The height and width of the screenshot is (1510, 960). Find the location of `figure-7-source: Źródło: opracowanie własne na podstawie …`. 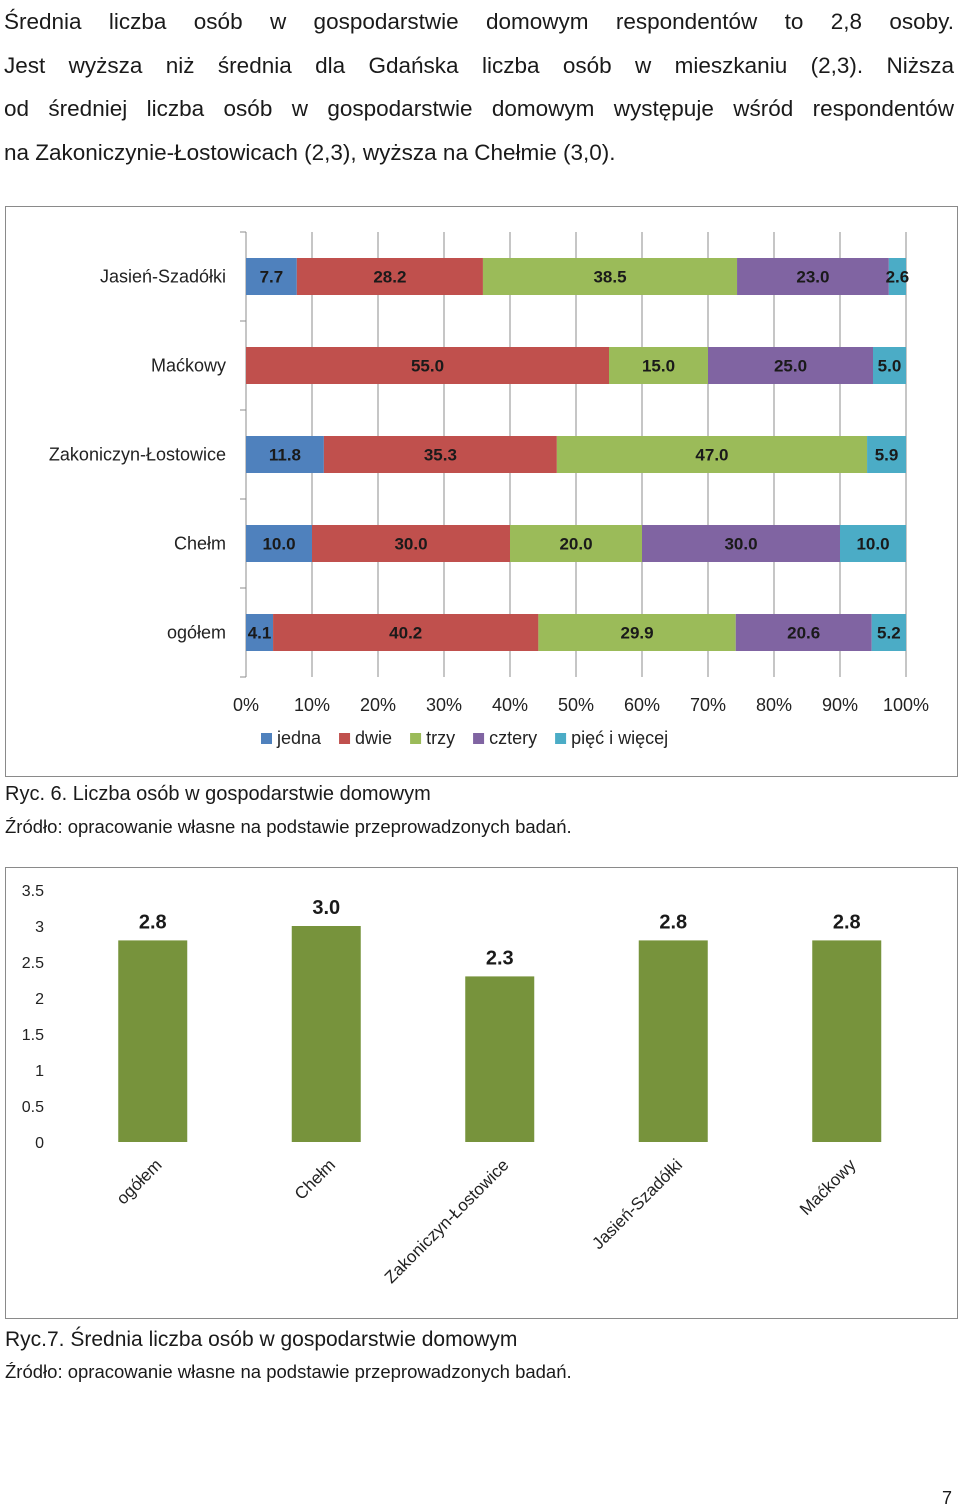

figure-7-source: Źródło: opracowanie własne na podstawie … is located at coordinates (288, 1371).